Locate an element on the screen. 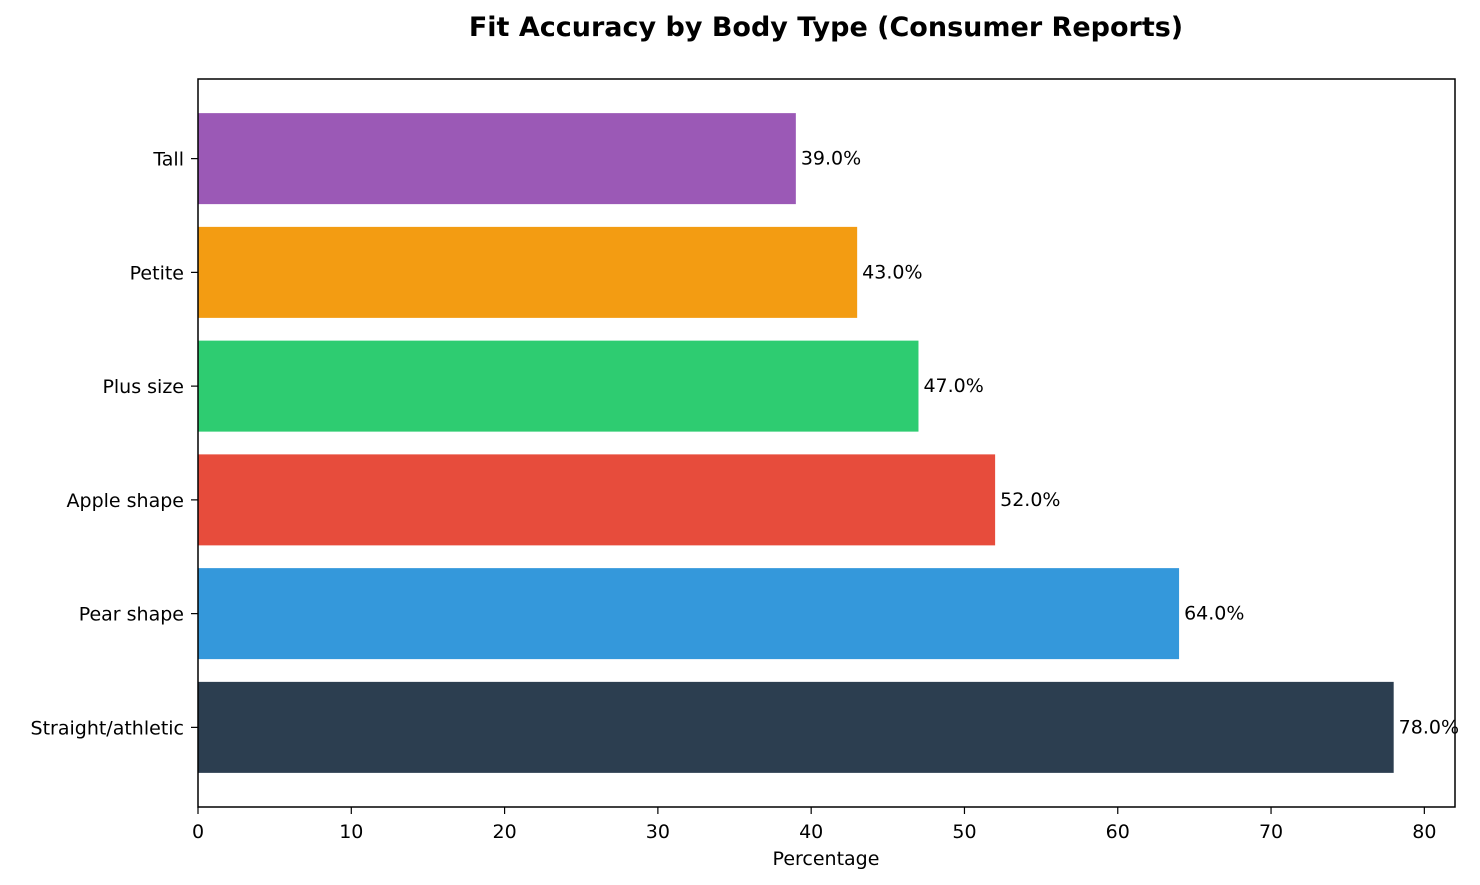 The height and width of the screenshot is (885, 1480). data-label-0: 78.0% is located at coordinates (1429, 727).